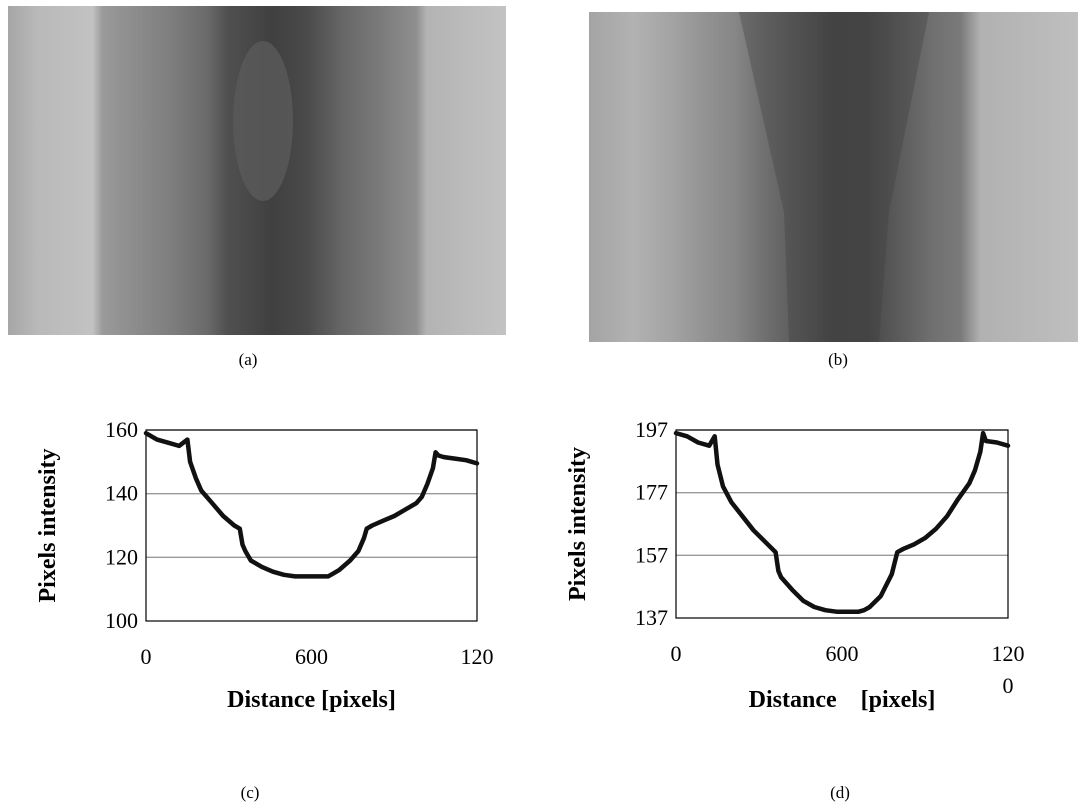 This screenshot has height=805, width=1080. I want to click on y-tick-label: 197, so click(651, 429).